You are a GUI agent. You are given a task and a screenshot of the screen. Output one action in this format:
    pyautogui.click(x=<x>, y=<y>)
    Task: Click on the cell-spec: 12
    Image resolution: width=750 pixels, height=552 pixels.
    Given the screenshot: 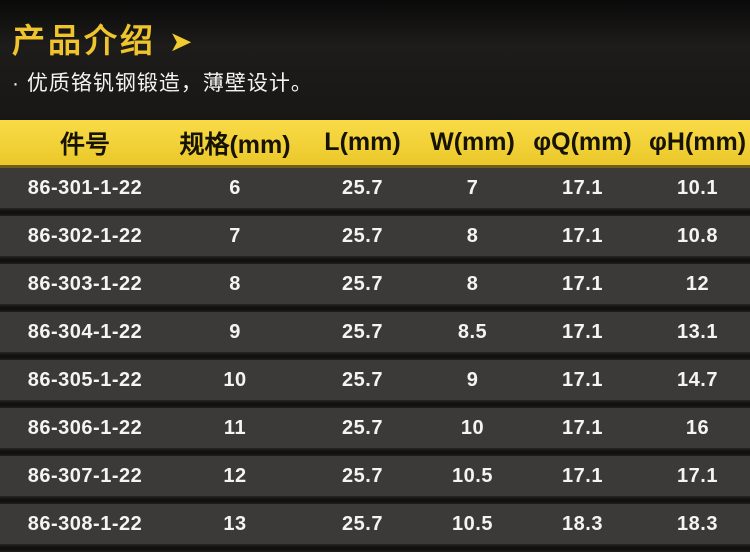 What is the action you would take?
    pyautogui.click(x=235, y=475)
    